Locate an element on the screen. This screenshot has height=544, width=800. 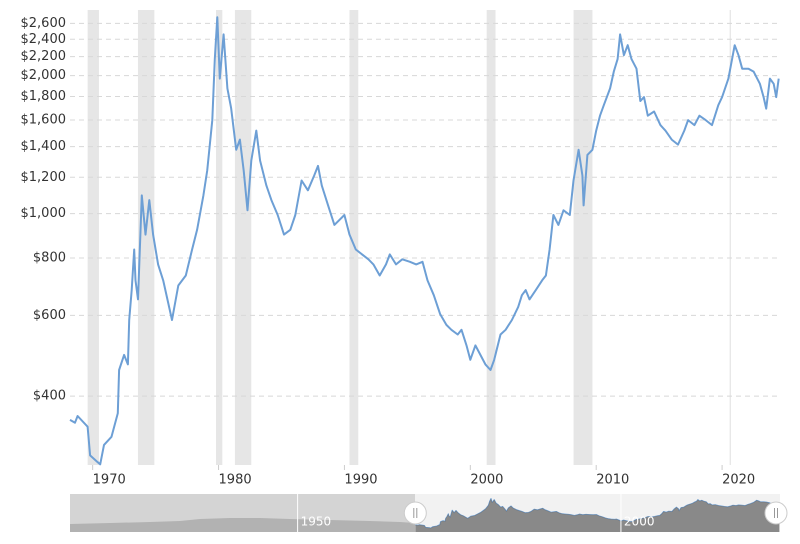
y-tick-label: $2,000 is located at coordinates (44, 75).